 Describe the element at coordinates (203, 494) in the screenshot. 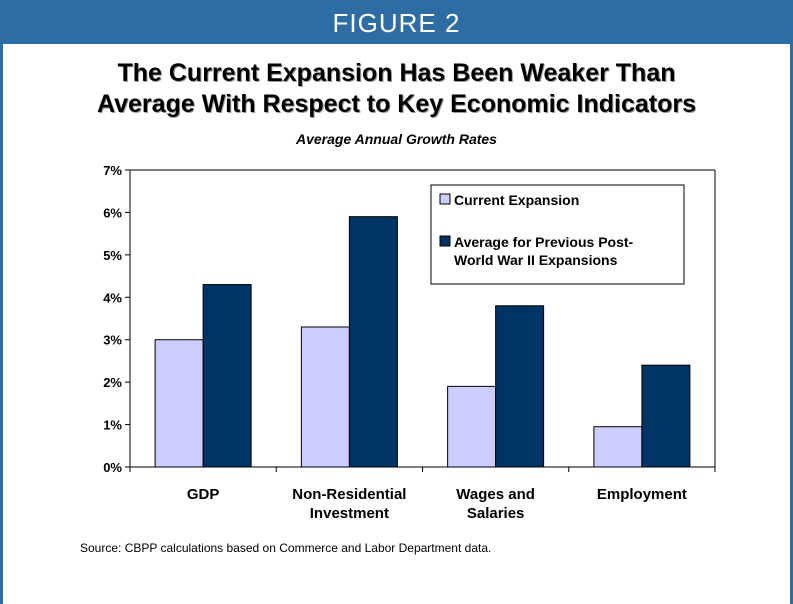

I see `x-category-label: GDP` at that location.